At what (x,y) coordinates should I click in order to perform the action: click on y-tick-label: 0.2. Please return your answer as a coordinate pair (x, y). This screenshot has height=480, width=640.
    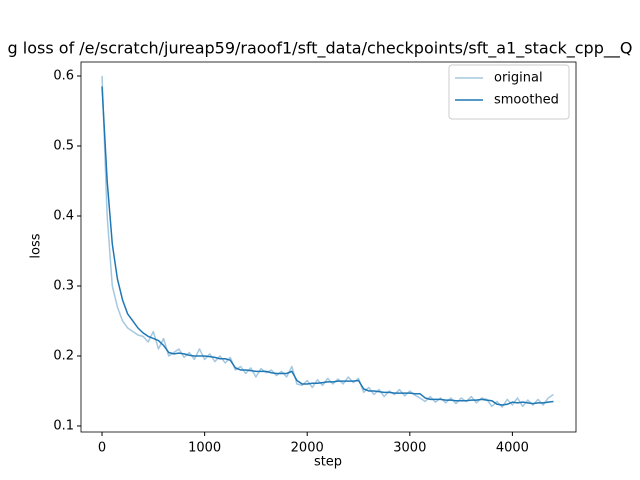
    Looking at the image, I should click on (63, 355).